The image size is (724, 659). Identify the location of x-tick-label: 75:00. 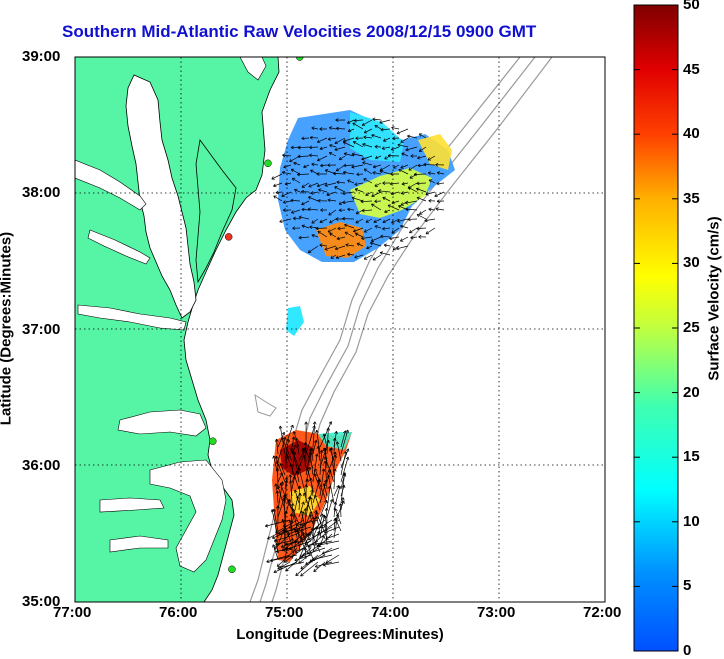
(284, 612).